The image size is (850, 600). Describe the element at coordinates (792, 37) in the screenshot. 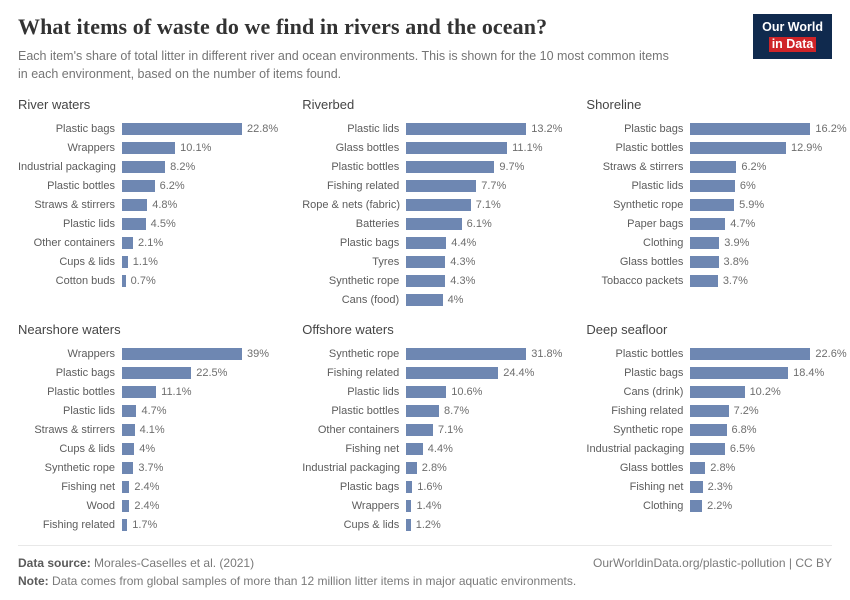

I see `owid-logo: Our World in Data` at that location.